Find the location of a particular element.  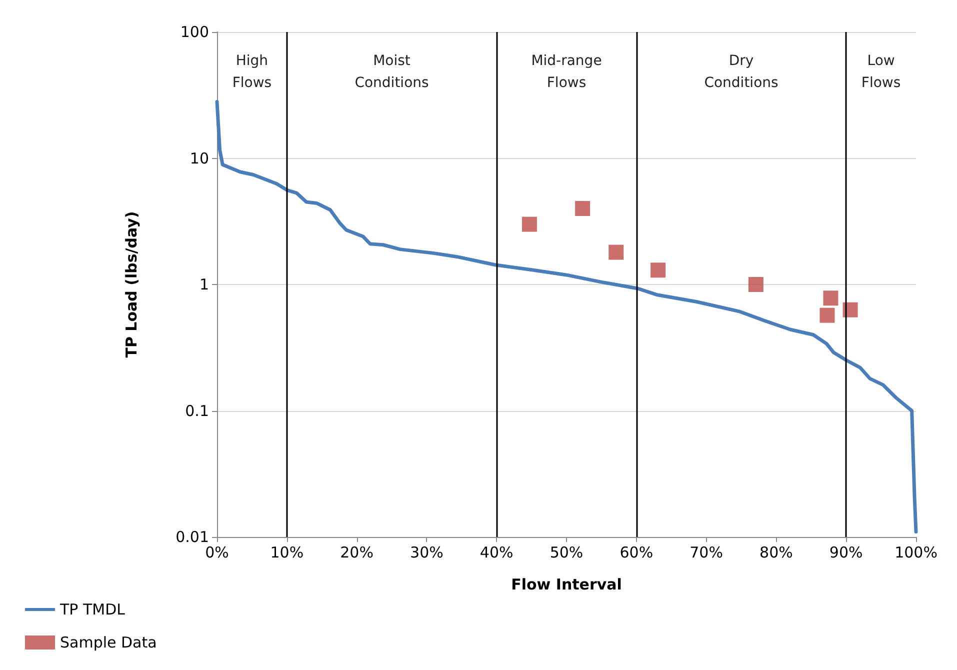

annotation: High Flows is located at coordinates (252, 72).